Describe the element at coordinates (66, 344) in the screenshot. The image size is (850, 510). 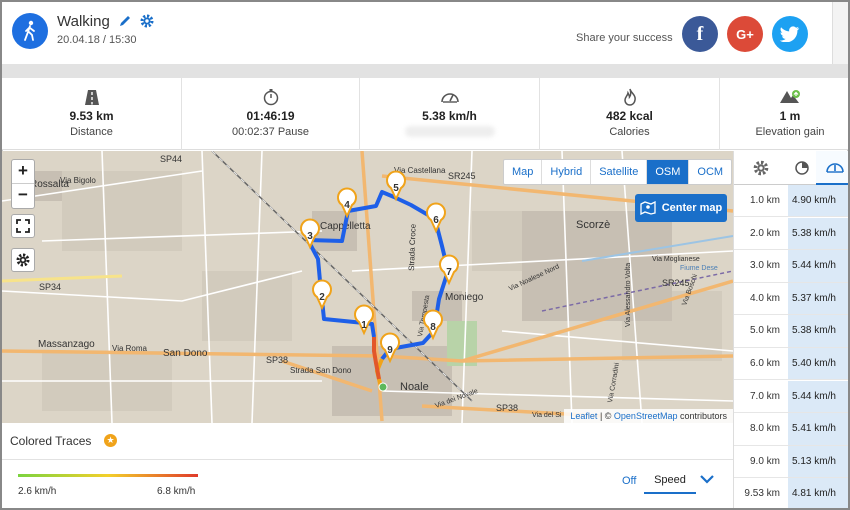
I see `map-label: Massanzago` at that location.